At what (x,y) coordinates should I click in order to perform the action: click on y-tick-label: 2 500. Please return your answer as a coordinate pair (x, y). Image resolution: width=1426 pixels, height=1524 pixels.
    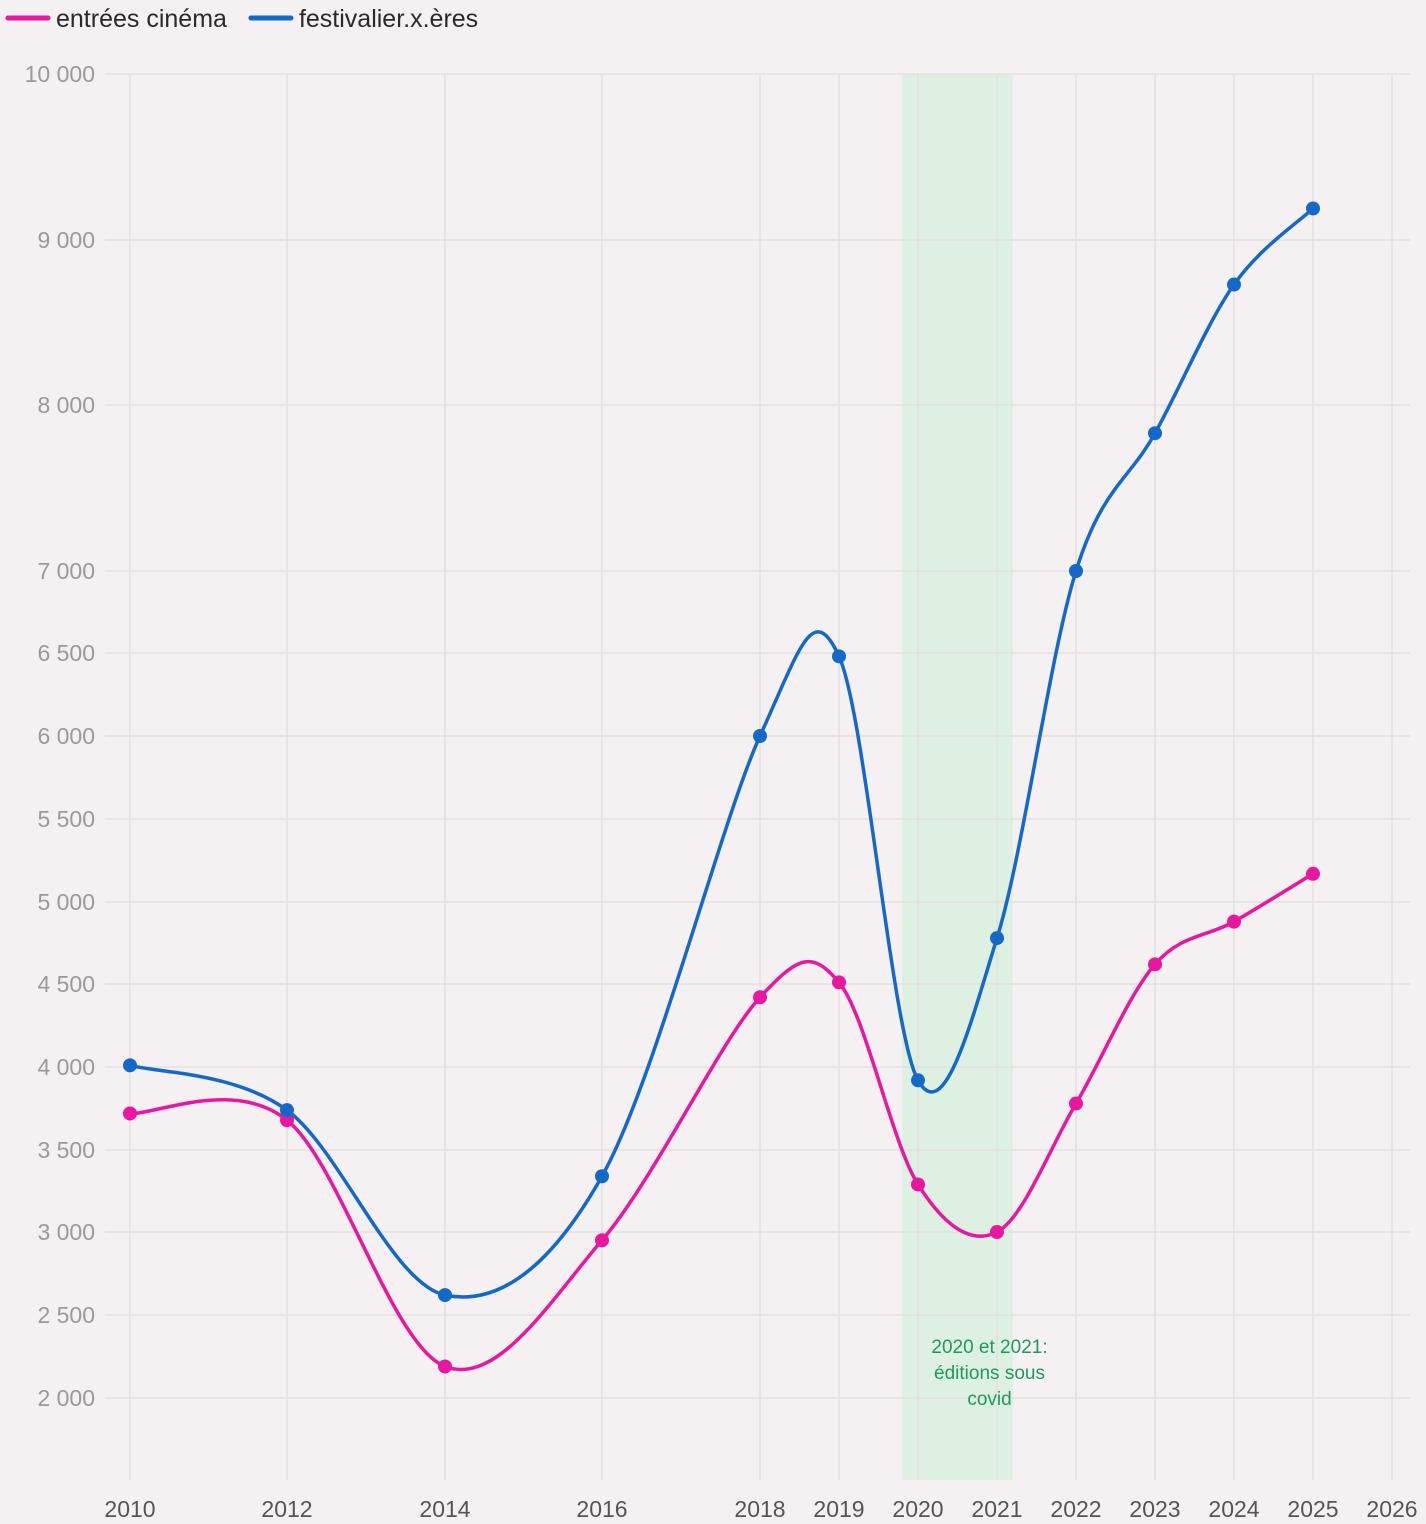
    Looking at the image, I should click on (66, 1315).